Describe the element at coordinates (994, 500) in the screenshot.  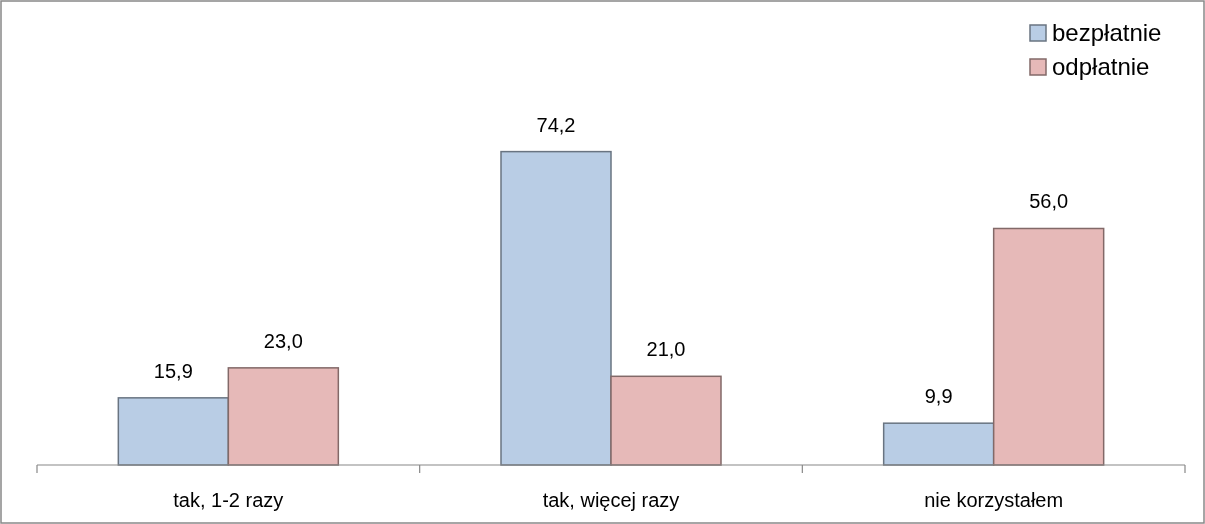
I see `x-tick-label: nie korzystałem` at that location.